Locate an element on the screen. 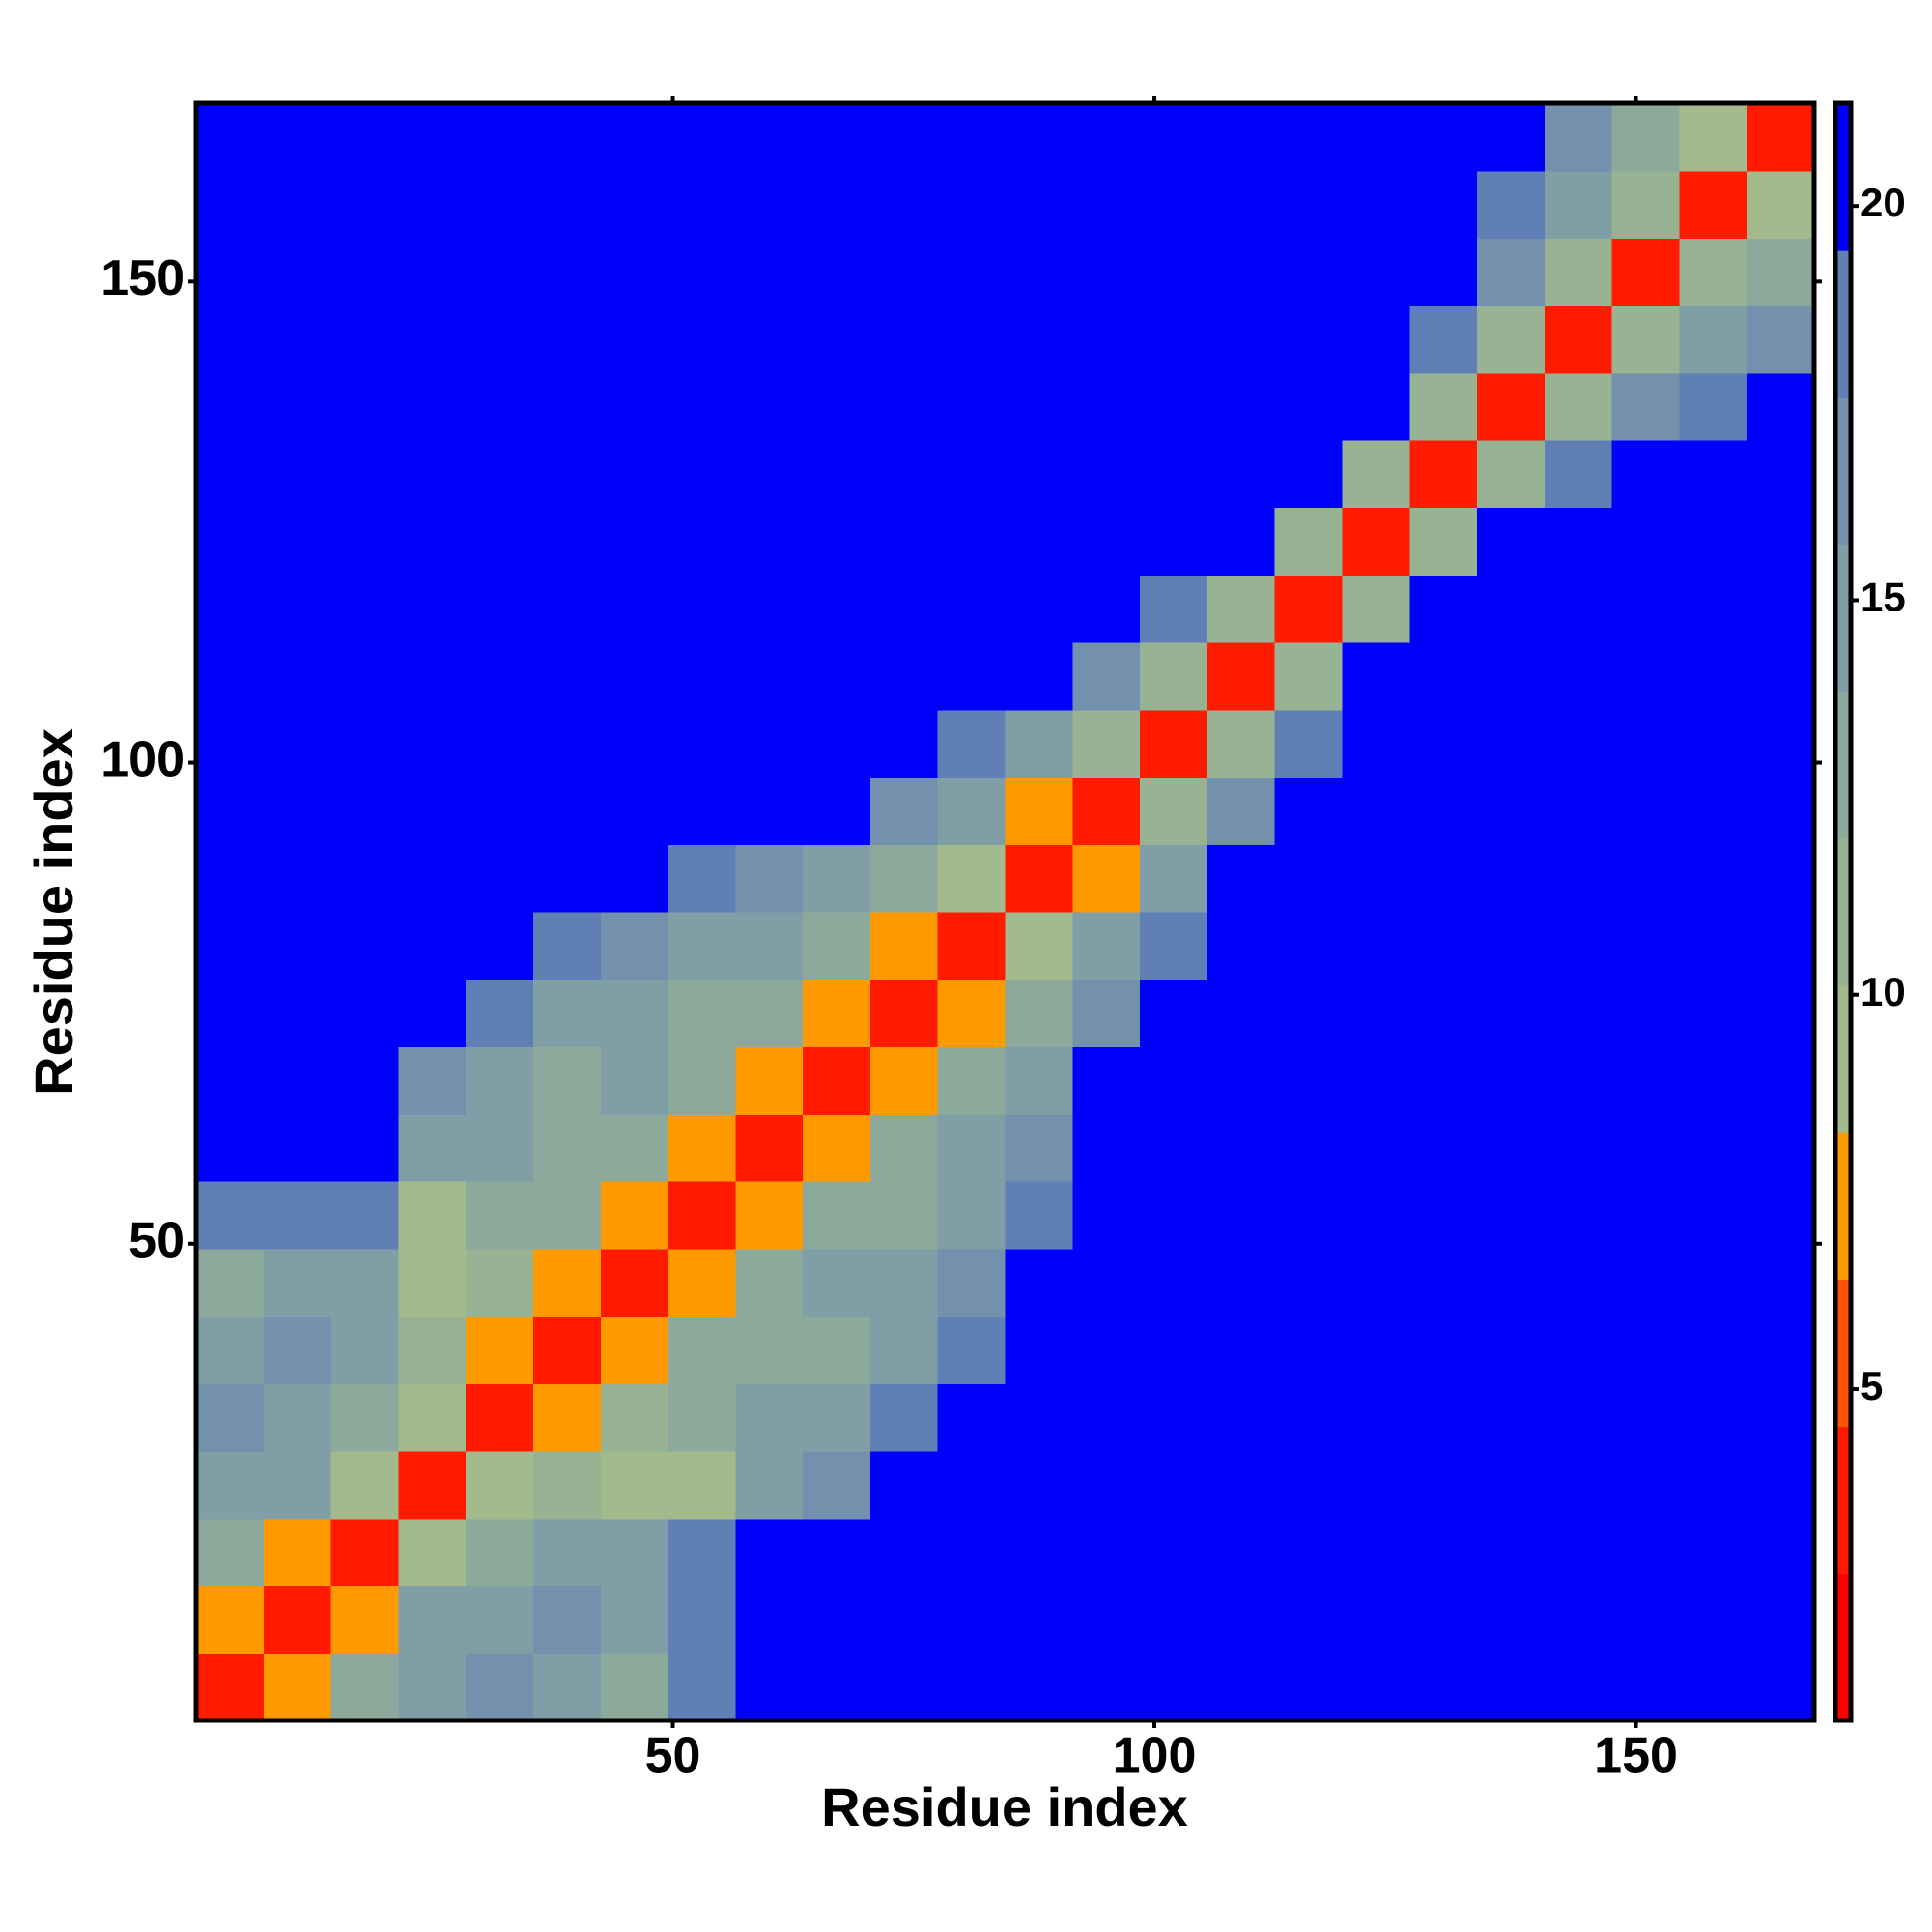 The height and width of the screenshot is (1932, 1932). y-tick-label: 50 is located at coordinates (156, 1241).